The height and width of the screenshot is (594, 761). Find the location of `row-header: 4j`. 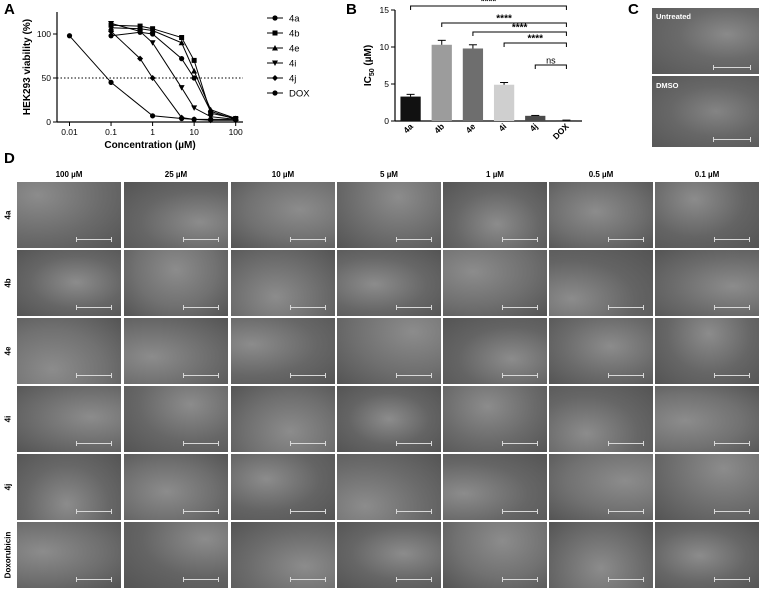

row-header: 4j is located at coordinates (8, 487).